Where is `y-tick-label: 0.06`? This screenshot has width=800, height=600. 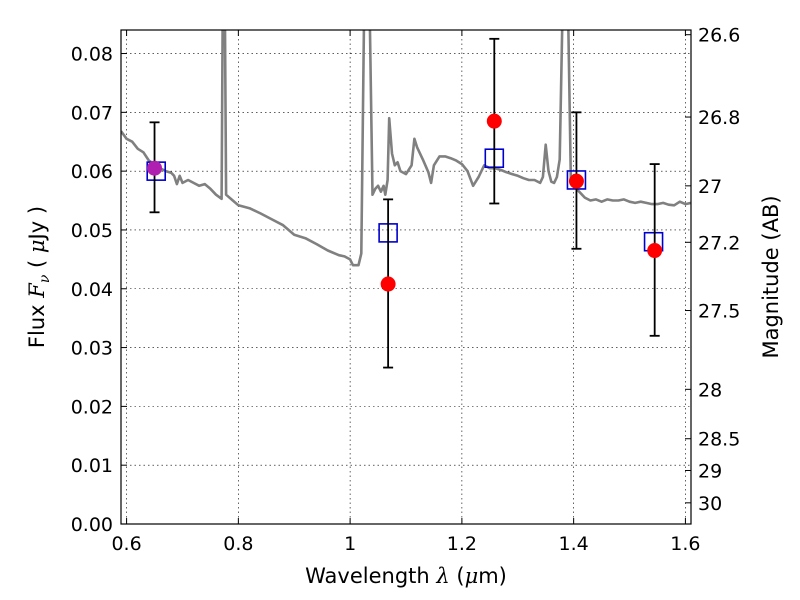 y-tick-label: 0.06 is located at coordinates (92, 172).